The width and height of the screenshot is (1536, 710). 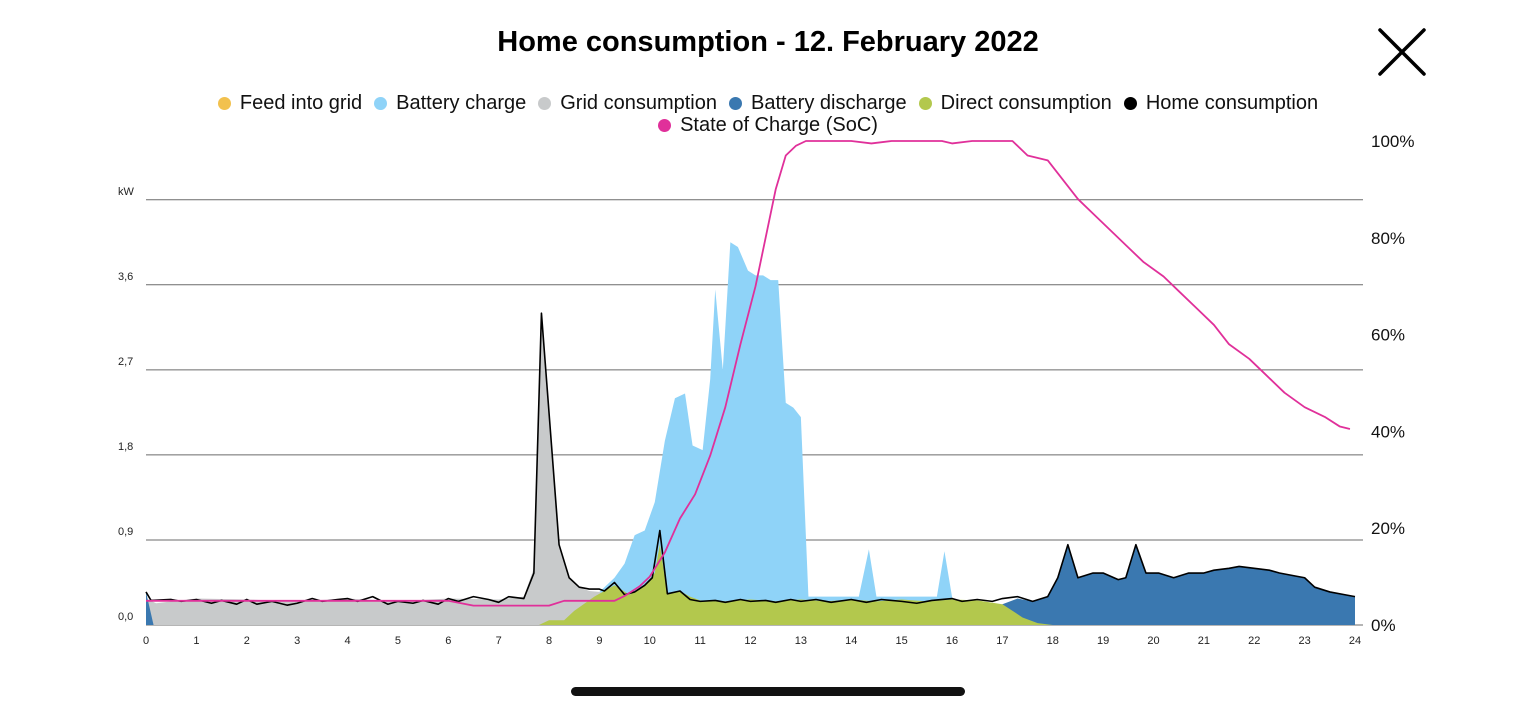 I want to click on x-tick-label: 22, so click(x=1254, y=641).